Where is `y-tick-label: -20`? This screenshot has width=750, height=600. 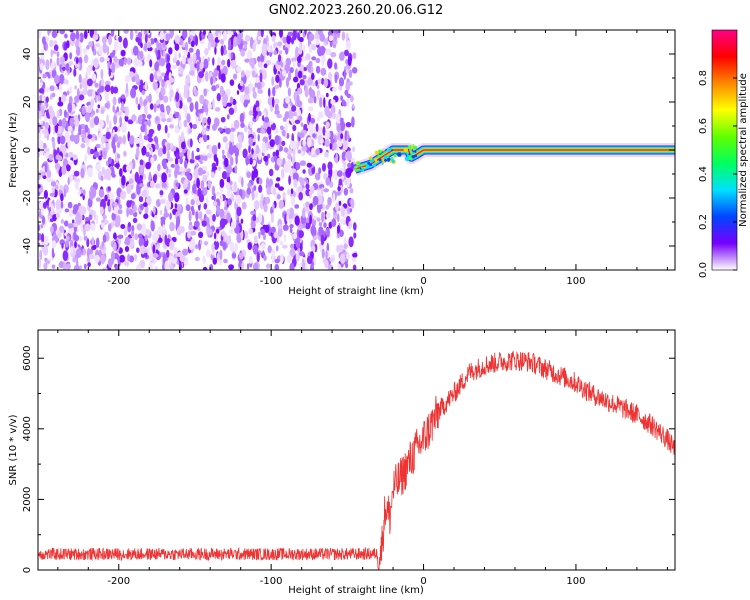
y-tick-label: -20 is located at coordinates (27, 198).